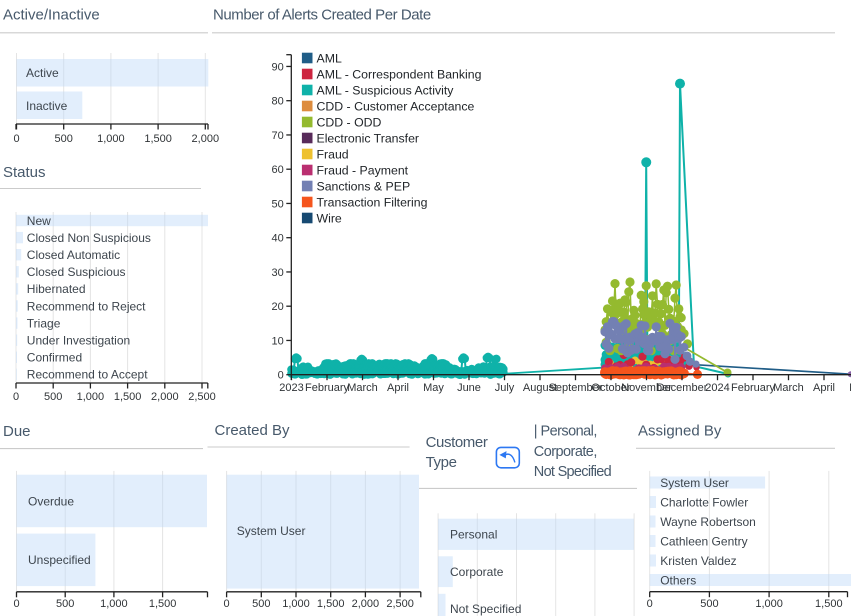 This screenshot has width=851, height=616. Describe the element at coordinates (278, 273) in the screenshot. I see `svg-text: 30` at that location.